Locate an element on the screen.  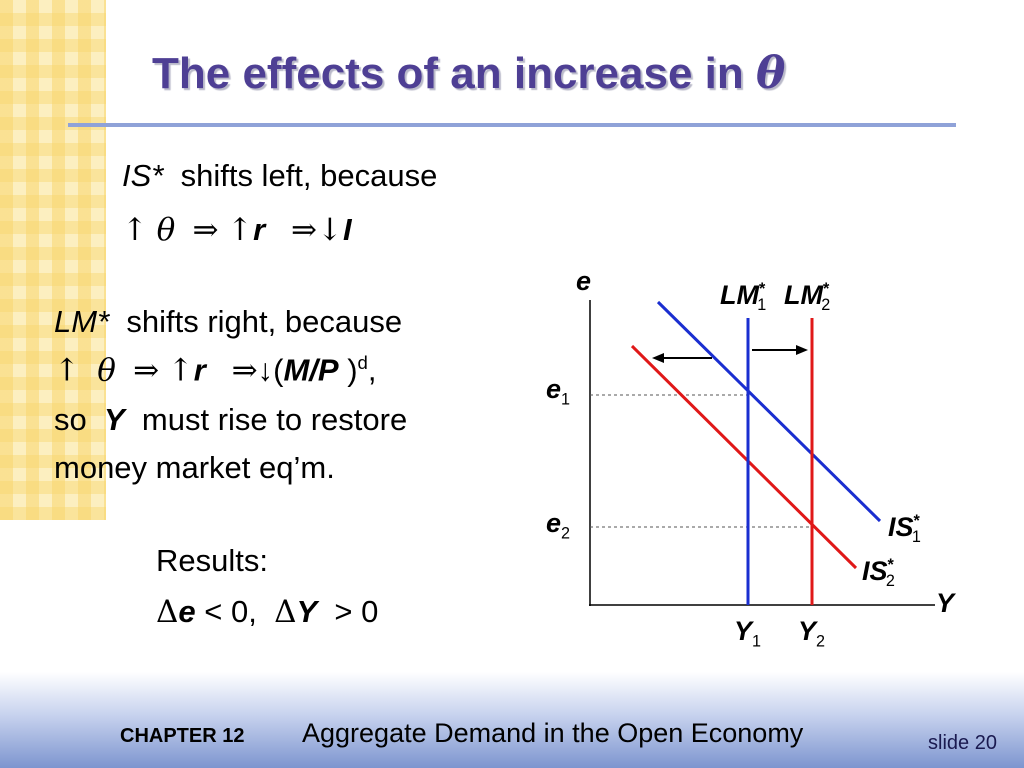
footer-band is located at coordinates (512, 720).